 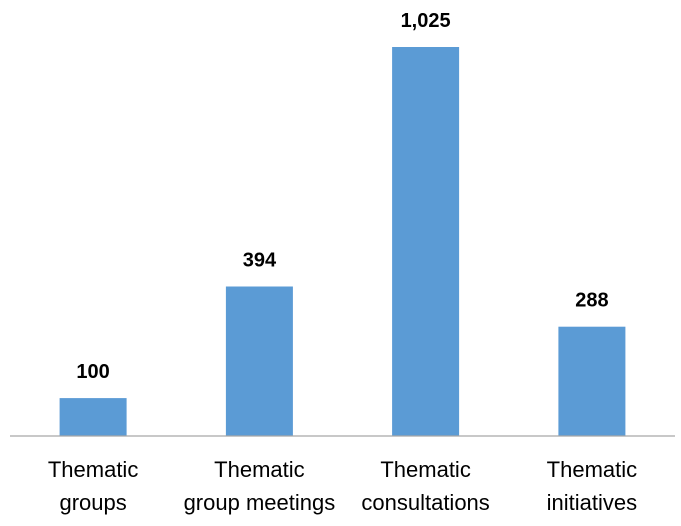 I want to click on category-label-3-line-1: initiatives, so click(x=592, y=502).